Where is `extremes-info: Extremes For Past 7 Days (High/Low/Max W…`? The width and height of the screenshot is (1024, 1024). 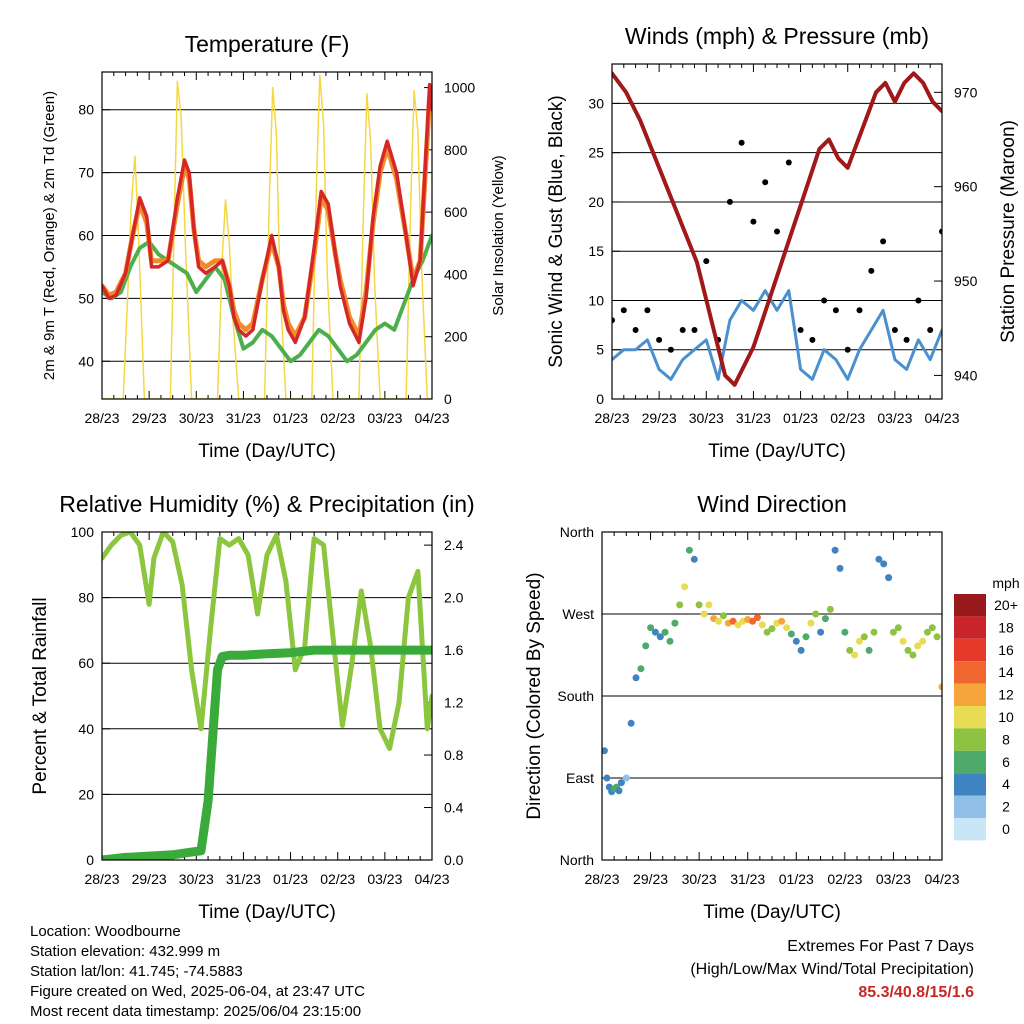
extremes-info: Extremes For Past 7 Days (High/Low/Max W… is located at coordinates (832, 969).